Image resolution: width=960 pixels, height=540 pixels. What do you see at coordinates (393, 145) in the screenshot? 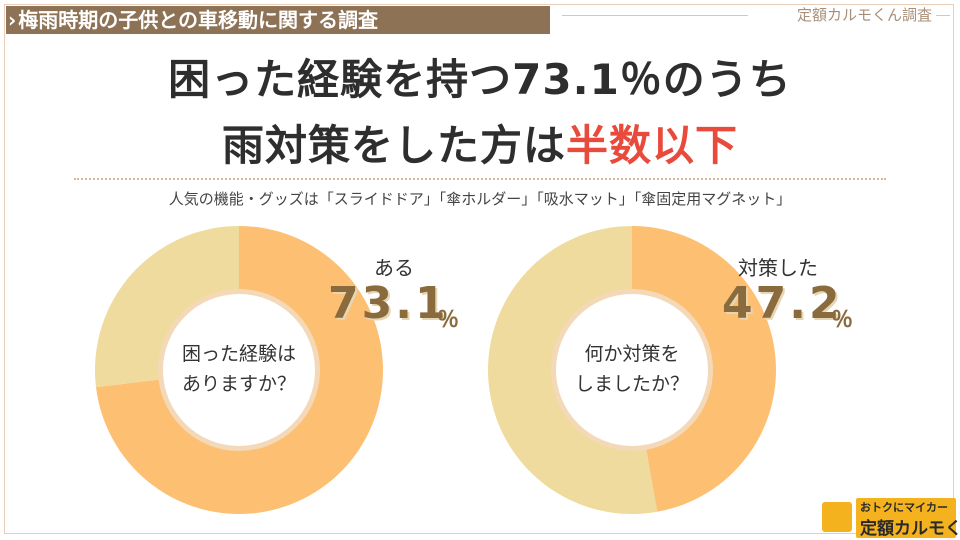
I see `headline-line2-prefix: 雨対策をした方は` at bounding box center [393, 145].